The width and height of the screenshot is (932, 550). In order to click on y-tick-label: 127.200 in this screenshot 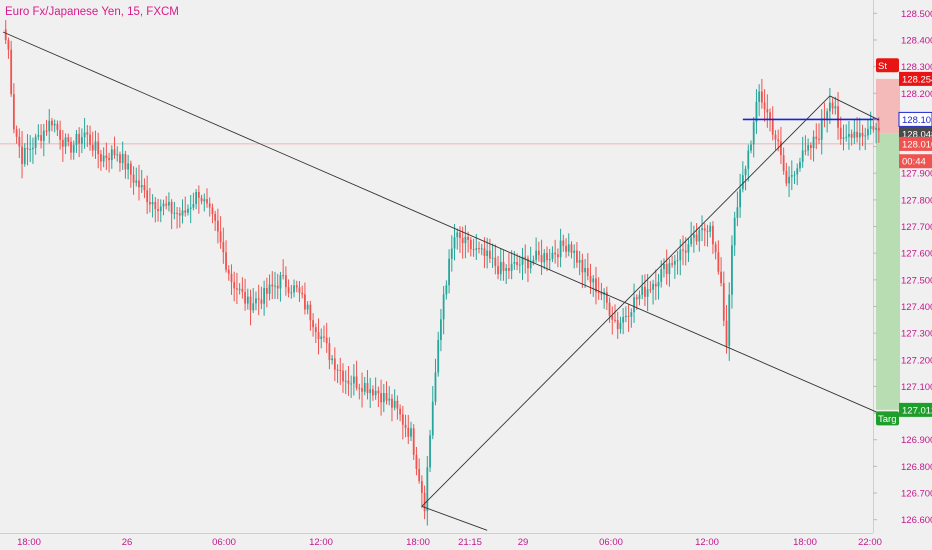, I will do `click(916, 360)`.